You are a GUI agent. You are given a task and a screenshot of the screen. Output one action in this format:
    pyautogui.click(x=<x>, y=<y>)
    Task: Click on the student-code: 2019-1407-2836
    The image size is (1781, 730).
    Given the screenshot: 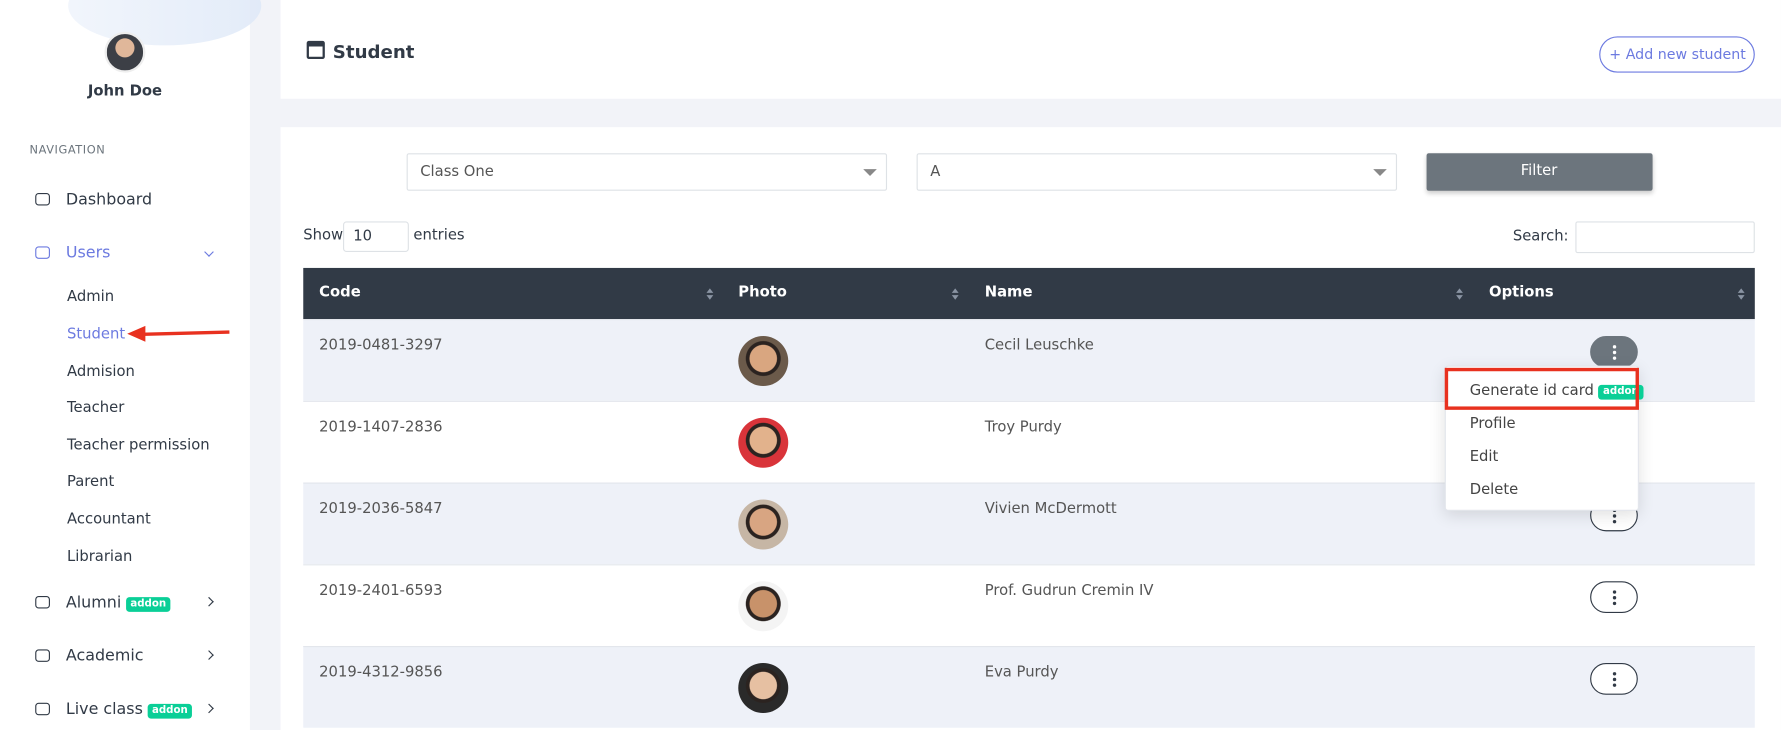 What is the action you would take?
    pyautogui.click(x=381, y=427)
    